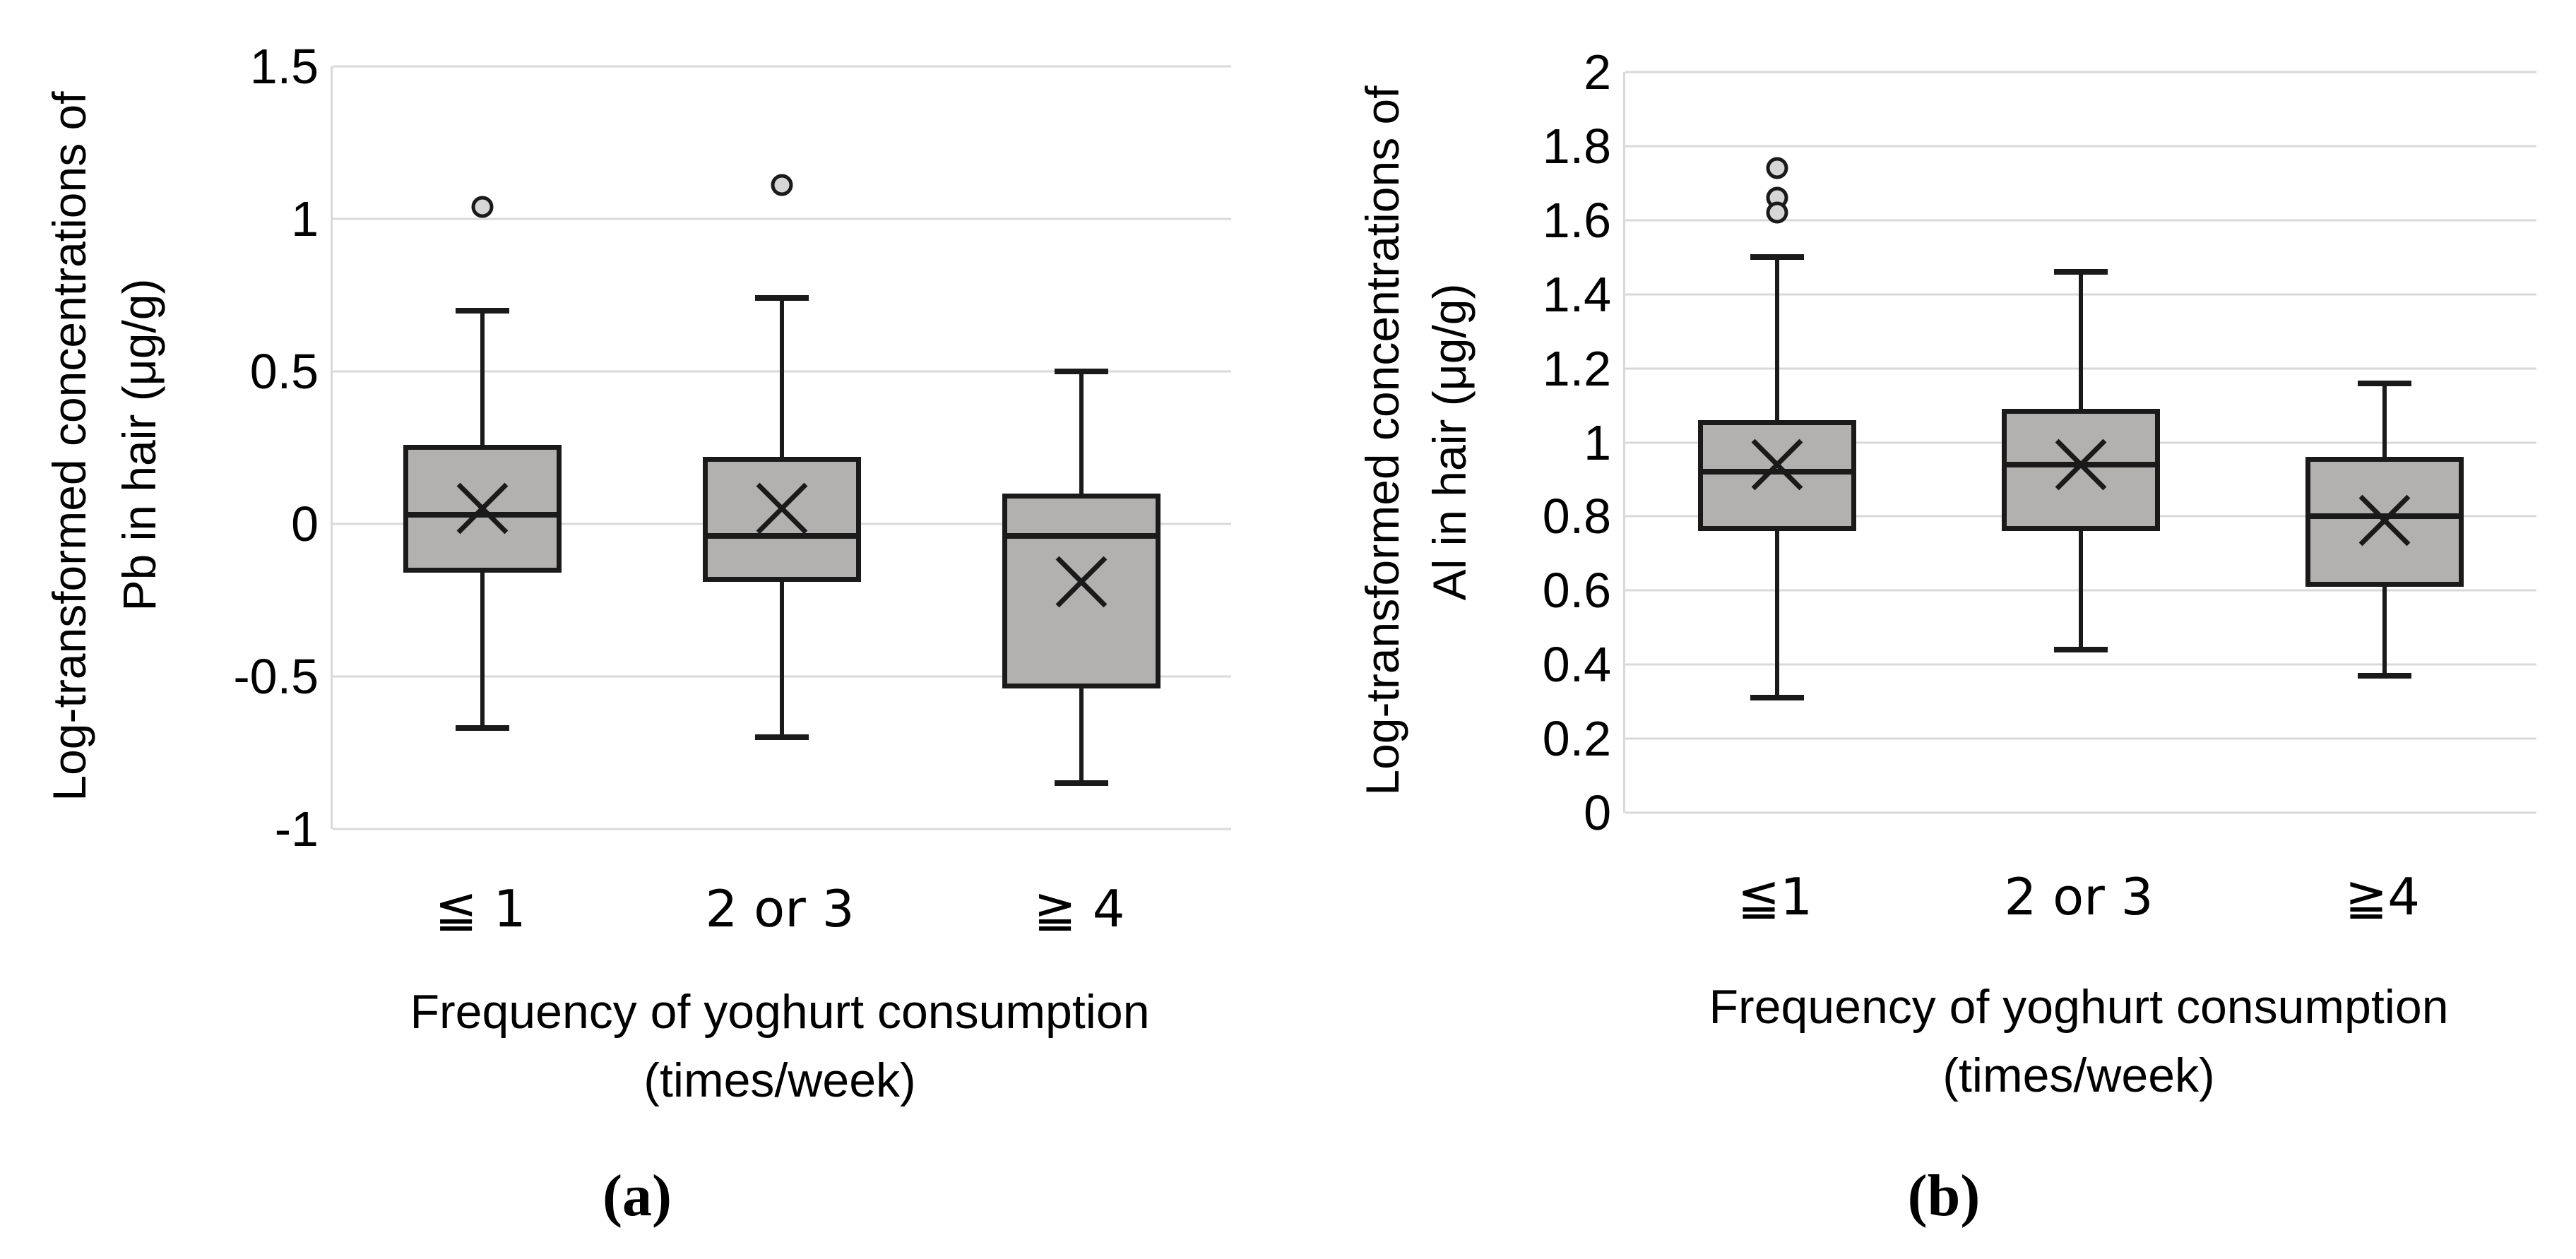 Image resolution: width=2576 pixels, height=1259 pixels. I want to click on box, so click(1777, 476).